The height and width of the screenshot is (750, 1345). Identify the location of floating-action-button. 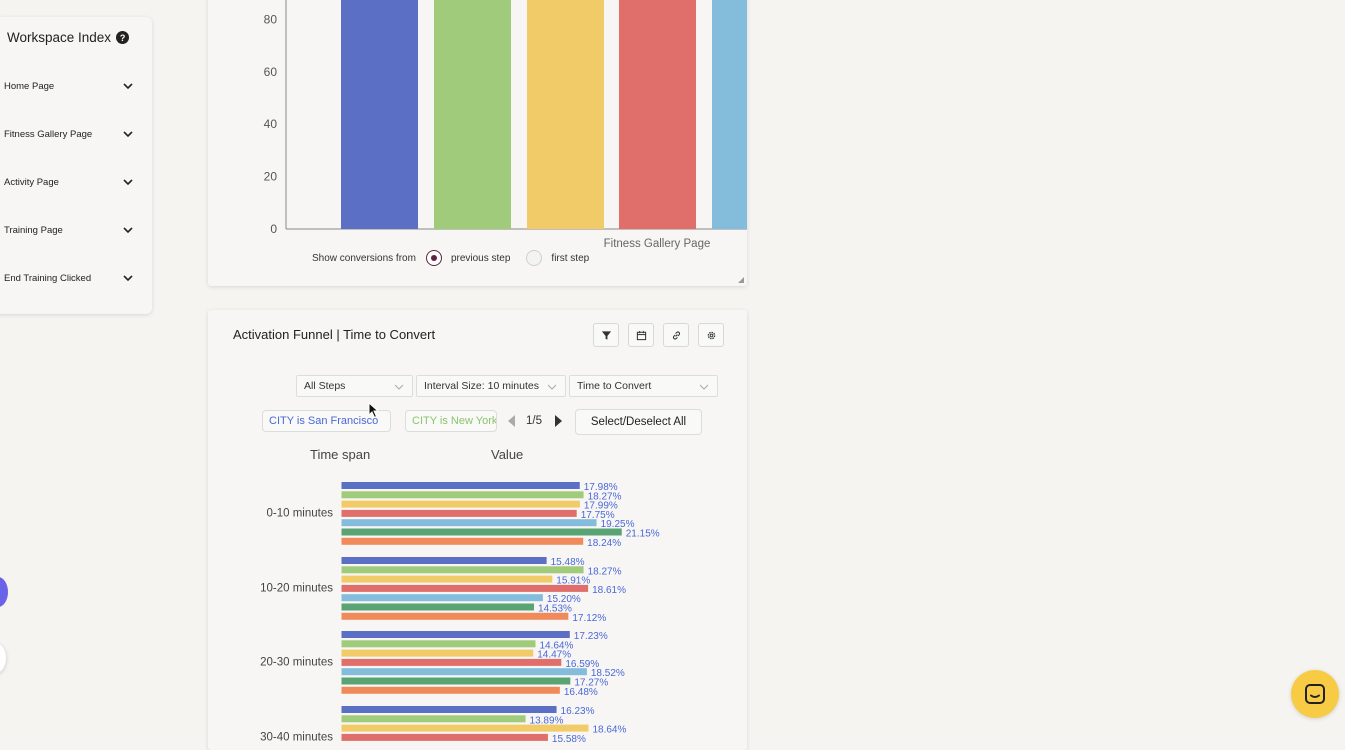
(4, 592).